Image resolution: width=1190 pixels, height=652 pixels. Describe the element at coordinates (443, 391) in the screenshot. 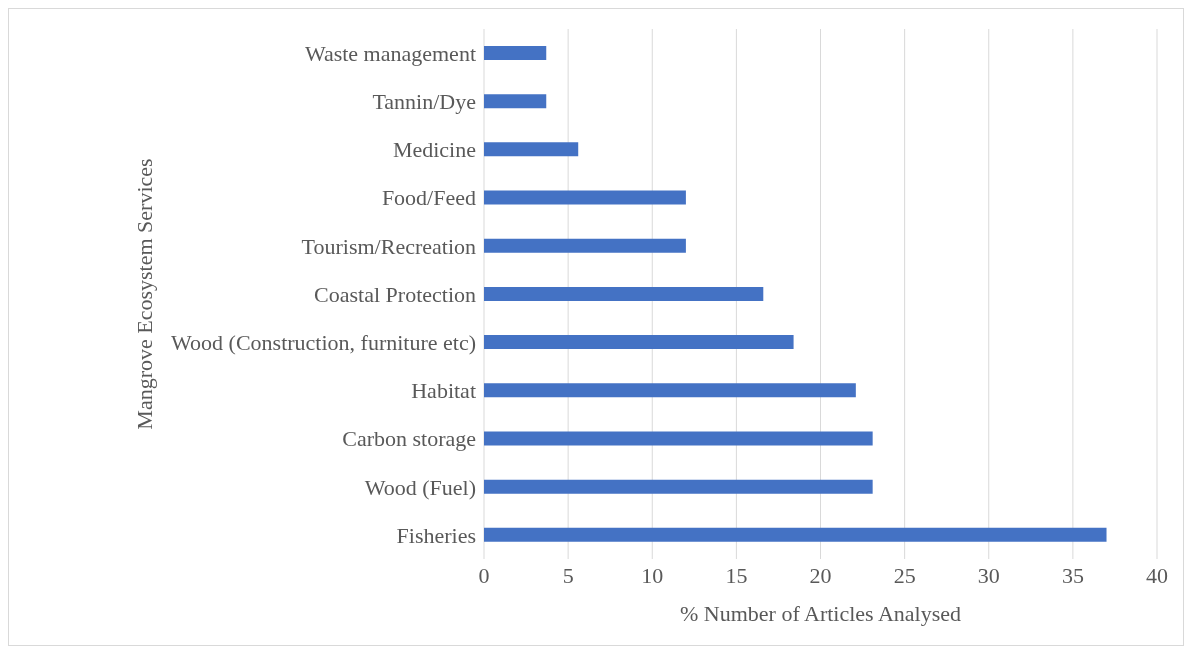

I see `y-tick-label: Habitat` at that location.